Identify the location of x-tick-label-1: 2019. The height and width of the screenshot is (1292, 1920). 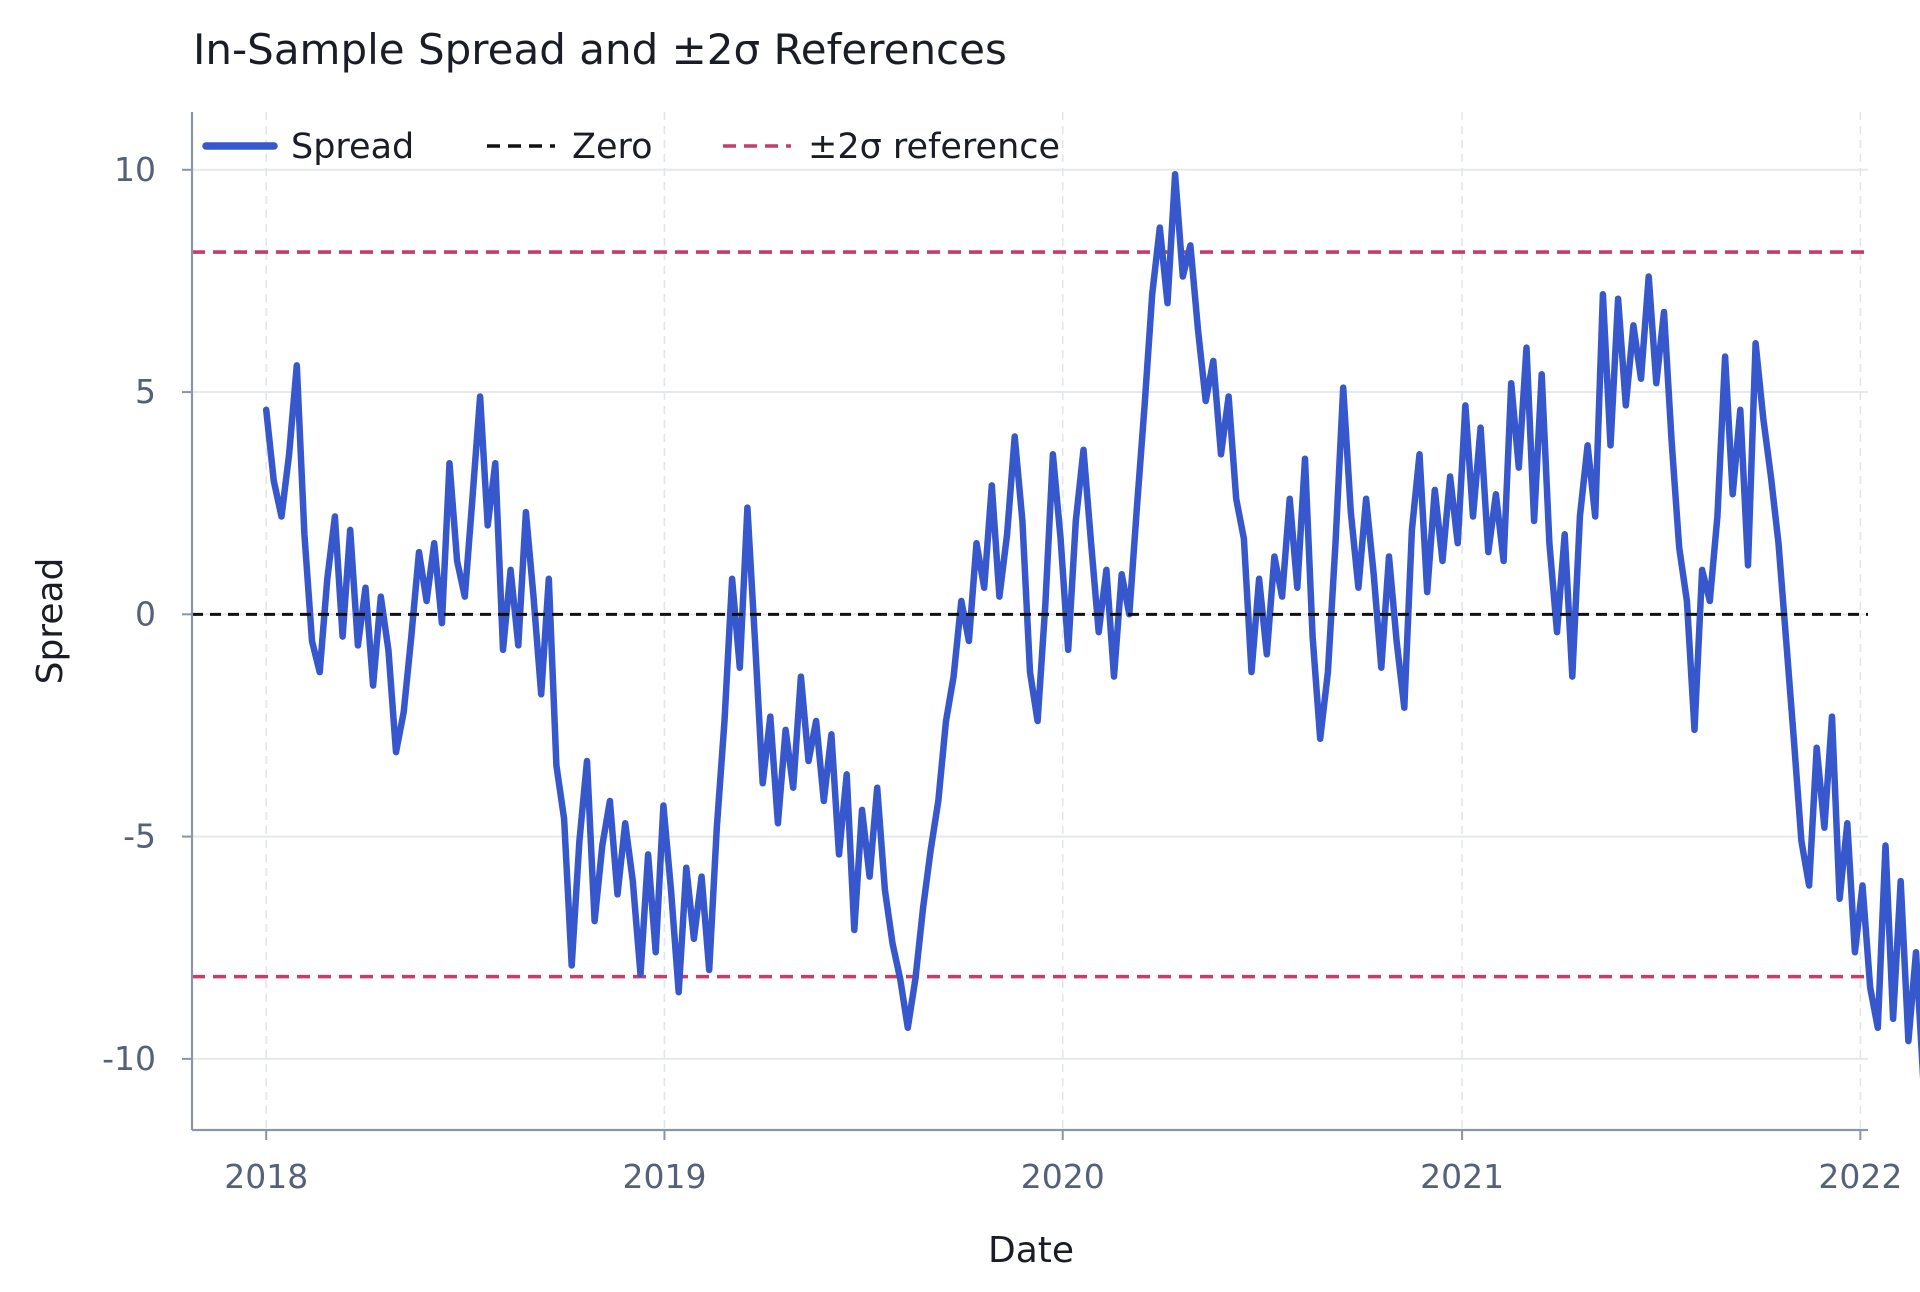
(664, 1176).